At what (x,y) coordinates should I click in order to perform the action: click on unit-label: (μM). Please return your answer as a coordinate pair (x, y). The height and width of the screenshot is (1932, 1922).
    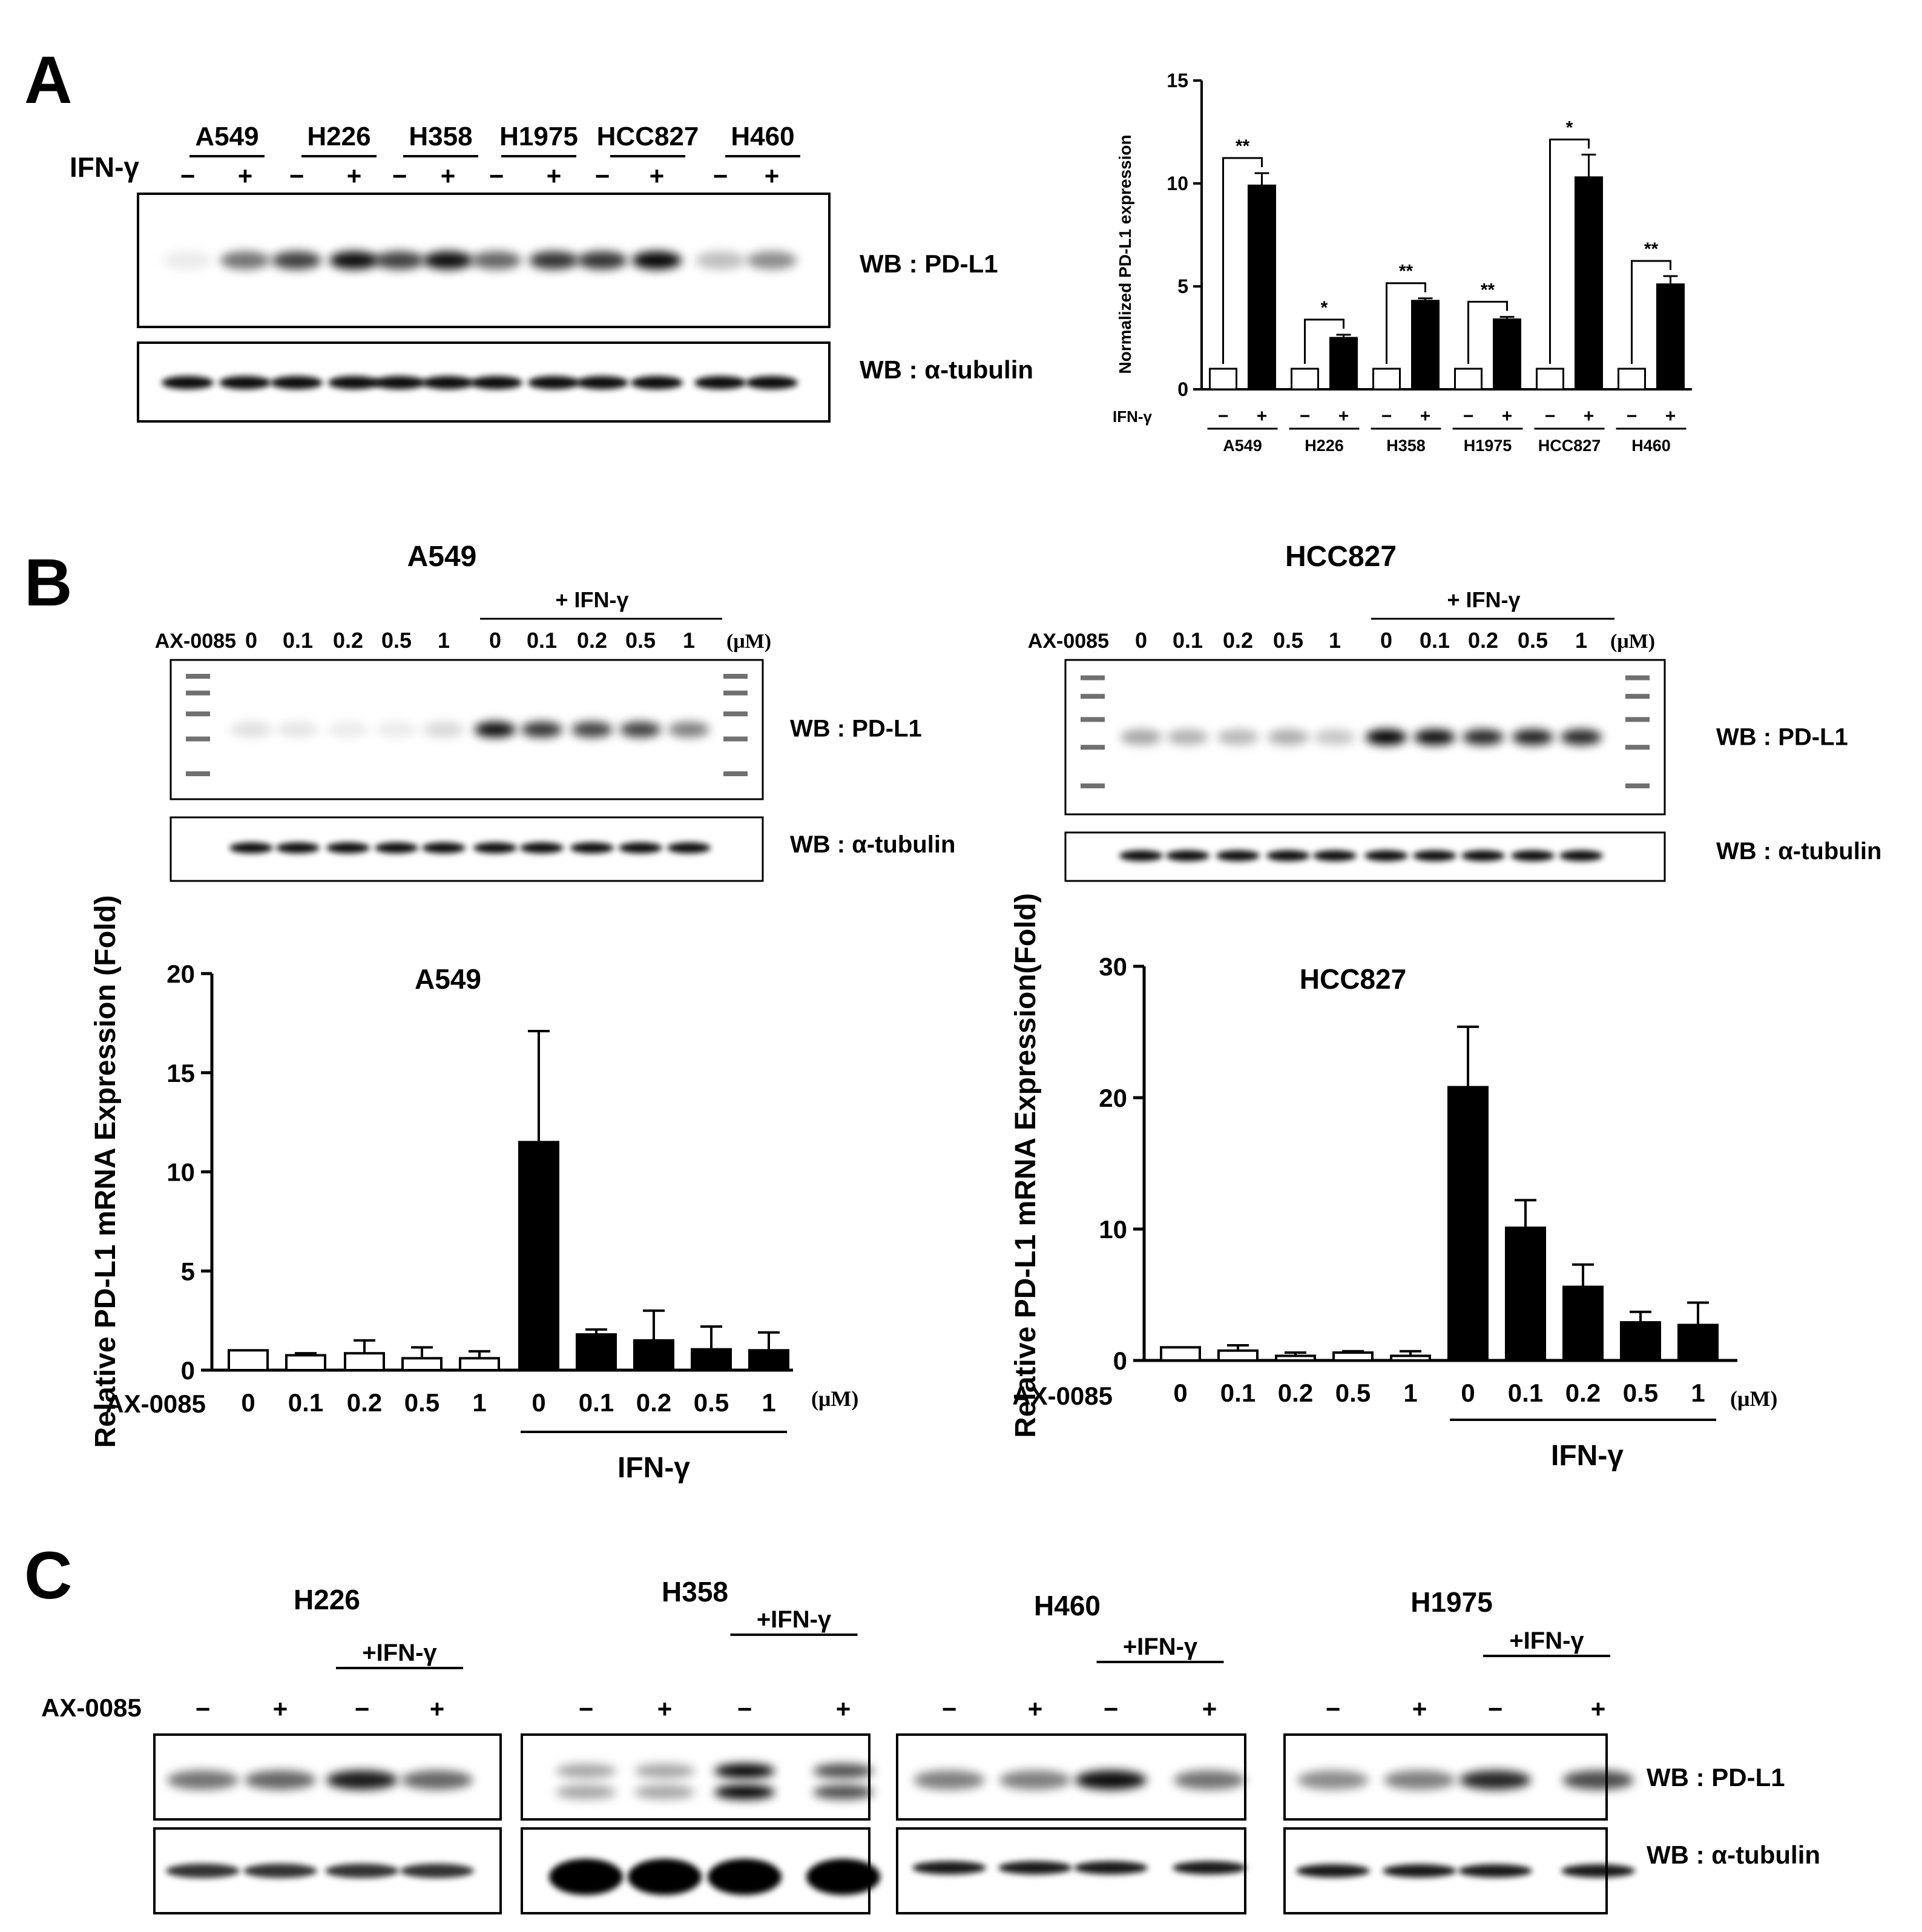
    Looking at the image, I should click on (748, 641).